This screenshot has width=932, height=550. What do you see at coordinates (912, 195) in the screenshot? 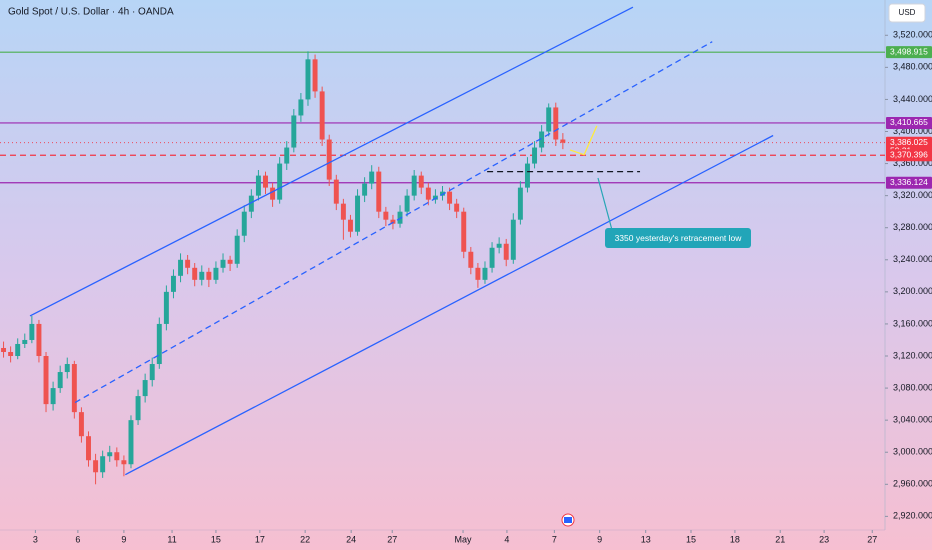
I see `y-tick-label: 3,320.000` at bounding box center [912, 195].